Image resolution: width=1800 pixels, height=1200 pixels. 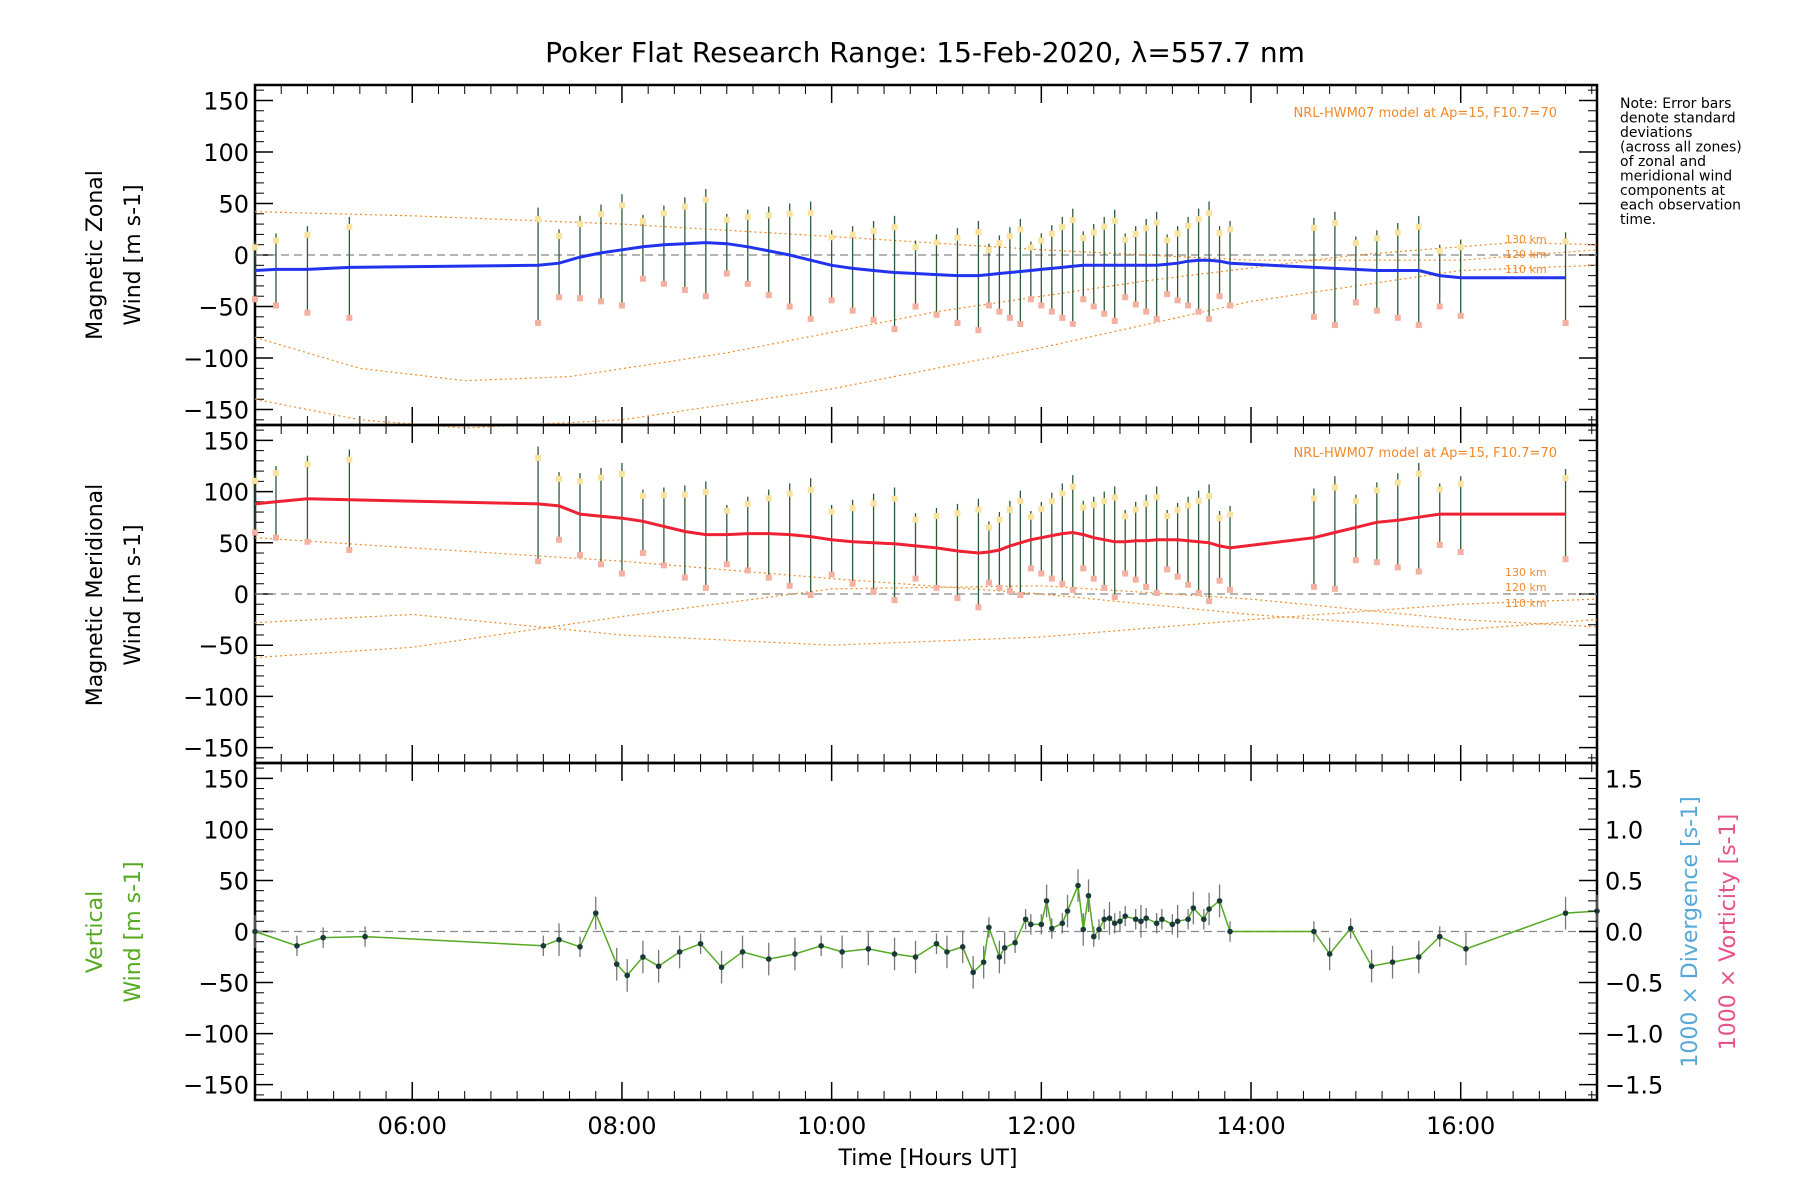 What do you see at coordinates (1634, 984) in the screenshot?
I see `y2-tick-label: −0.5` at bounding box center [1634, 984].